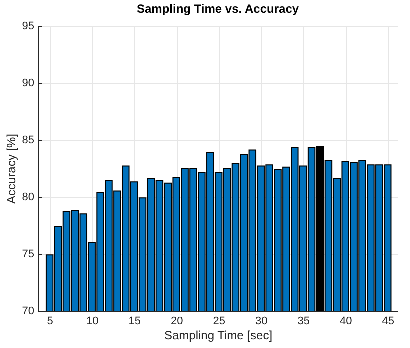  I want to click on x-tick-label: 35, so click(304, 322).